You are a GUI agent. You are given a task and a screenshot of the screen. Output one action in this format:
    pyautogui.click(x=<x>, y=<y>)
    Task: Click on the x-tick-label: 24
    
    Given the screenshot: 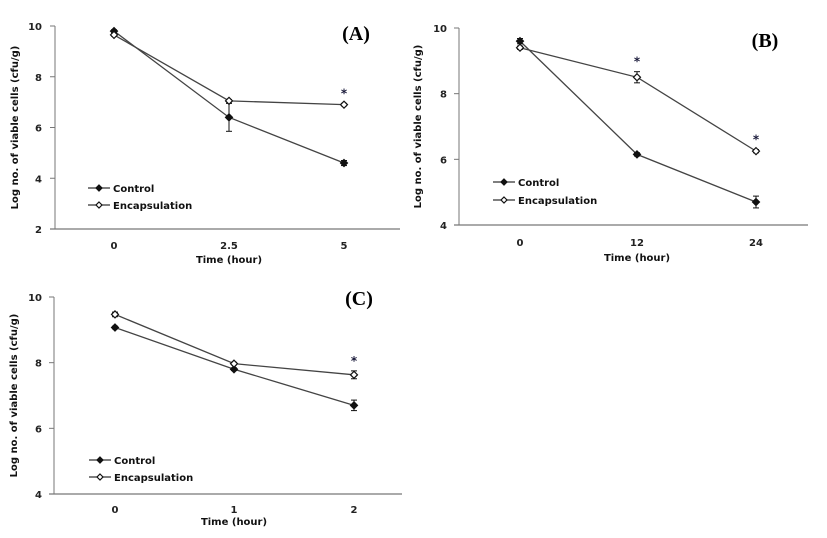 What is the action you would take?
    pyautogui.click(x=756, y=243)
    